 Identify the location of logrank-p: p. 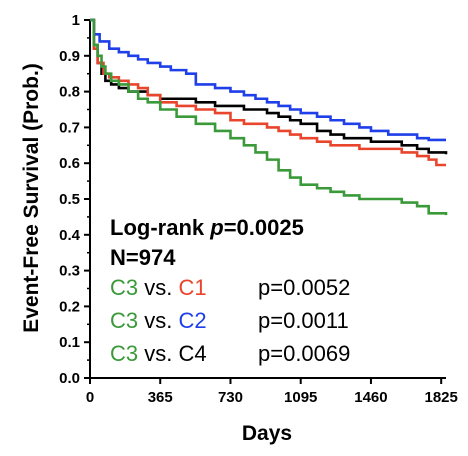
(216, 227).